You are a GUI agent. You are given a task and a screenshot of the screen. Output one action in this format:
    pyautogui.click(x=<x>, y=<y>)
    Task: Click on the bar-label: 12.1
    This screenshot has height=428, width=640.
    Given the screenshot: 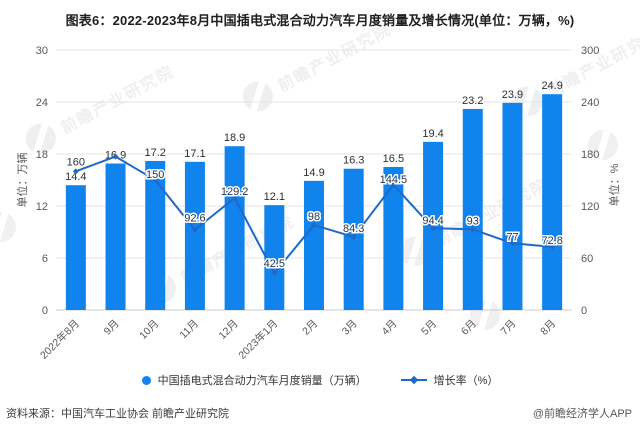 What is the action you would take?
    pyautogui.click(x=274, y=197)
    